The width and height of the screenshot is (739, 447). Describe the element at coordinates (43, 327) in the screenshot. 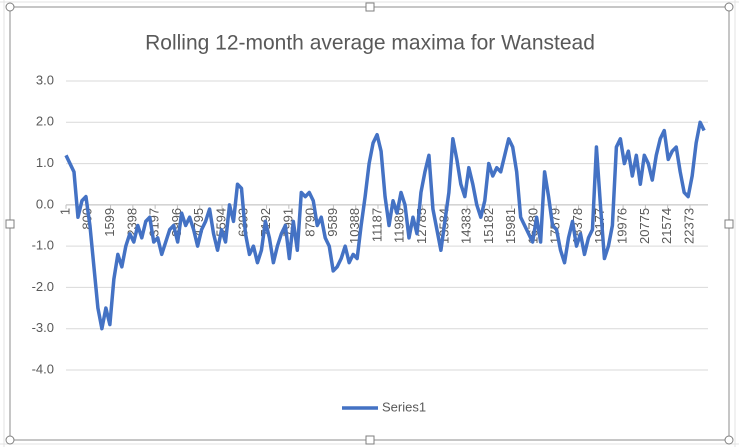

I see `y-tick-label: -3.0` at that location.